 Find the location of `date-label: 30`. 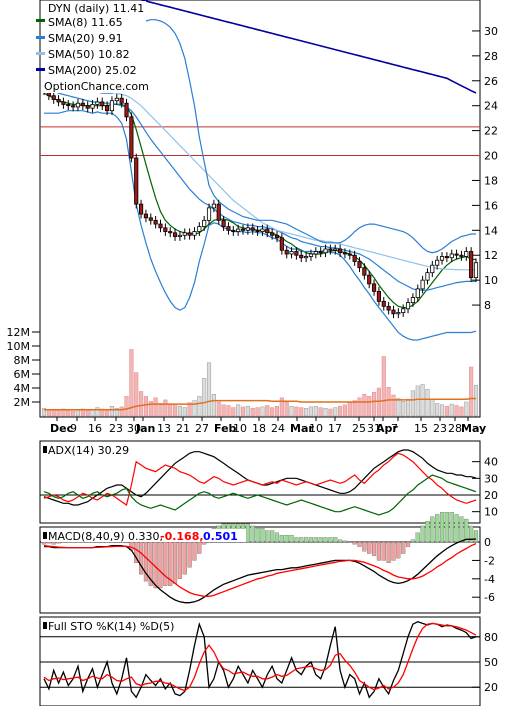

date-label: 30 is located at coordinates (134, 428).